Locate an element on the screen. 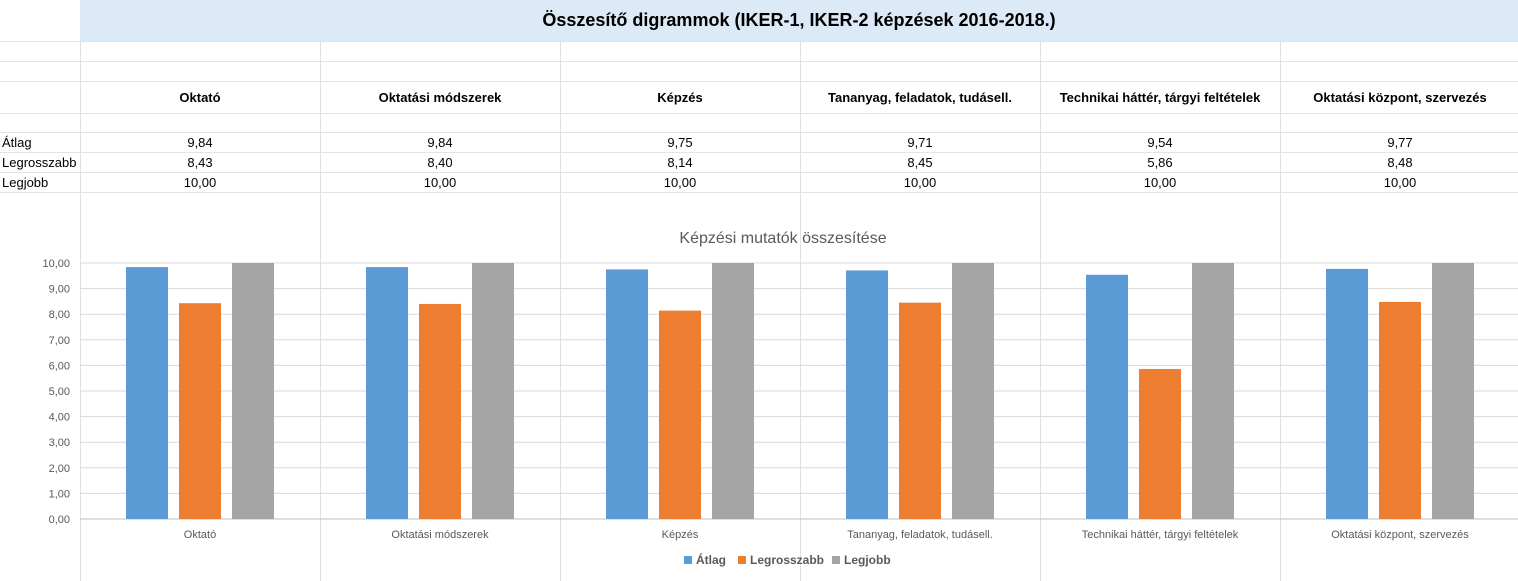  y-tick-label: 7,00 is located at coordinates (59, 341).